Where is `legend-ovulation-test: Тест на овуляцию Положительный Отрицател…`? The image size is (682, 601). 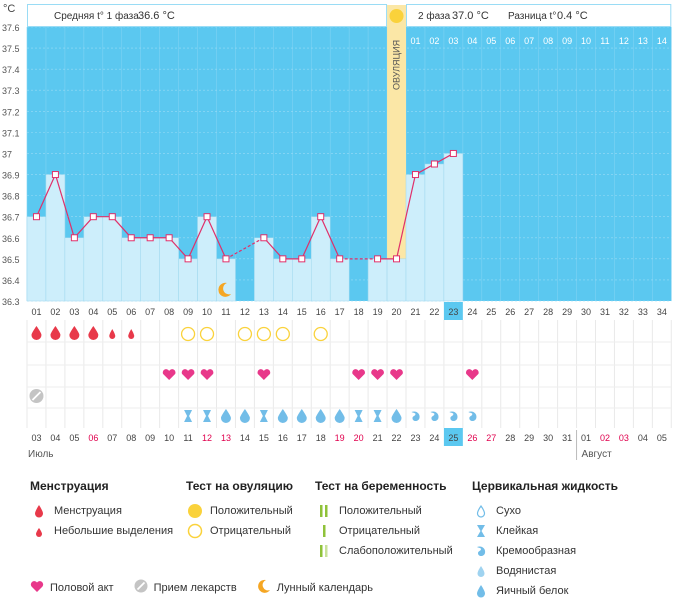 legend-ovulation-test: Тест на овуляцию Положительный Отрицател… is located at coordinates (239, 510).